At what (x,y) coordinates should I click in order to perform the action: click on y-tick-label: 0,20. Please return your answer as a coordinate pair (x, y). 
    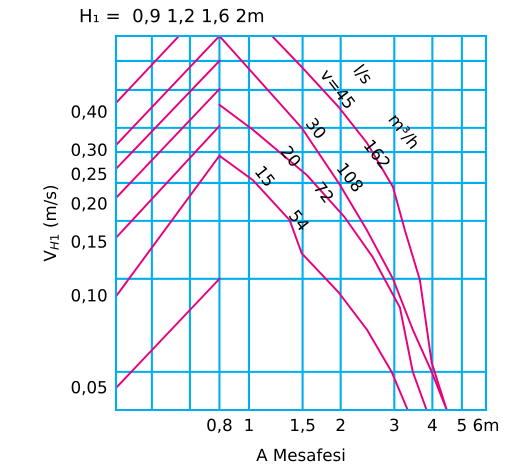
    Looking at the image, I should click on (89, 204).